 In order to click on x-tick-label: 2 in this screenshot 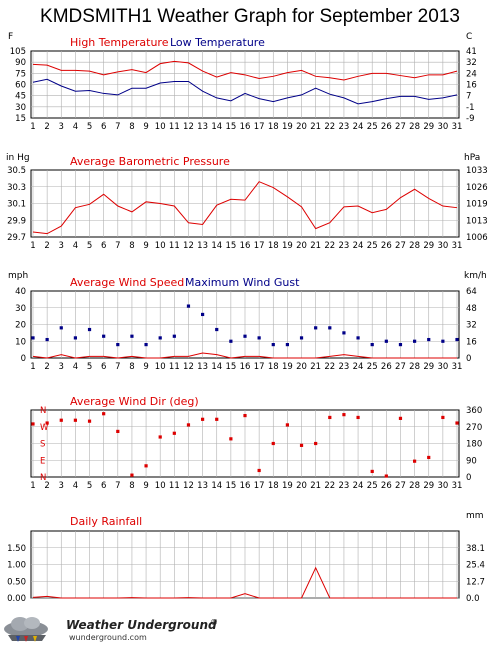, I will do `click(46, 246)`.